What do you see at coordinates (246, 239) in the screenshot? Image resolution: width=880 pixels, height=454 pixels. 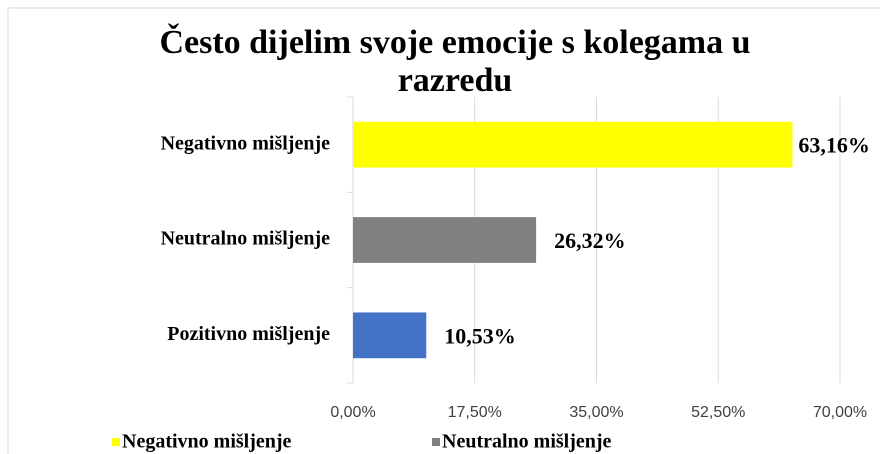 I see `y-tick-label: Neutralno mišljenje` at bounding box center [246, 239].